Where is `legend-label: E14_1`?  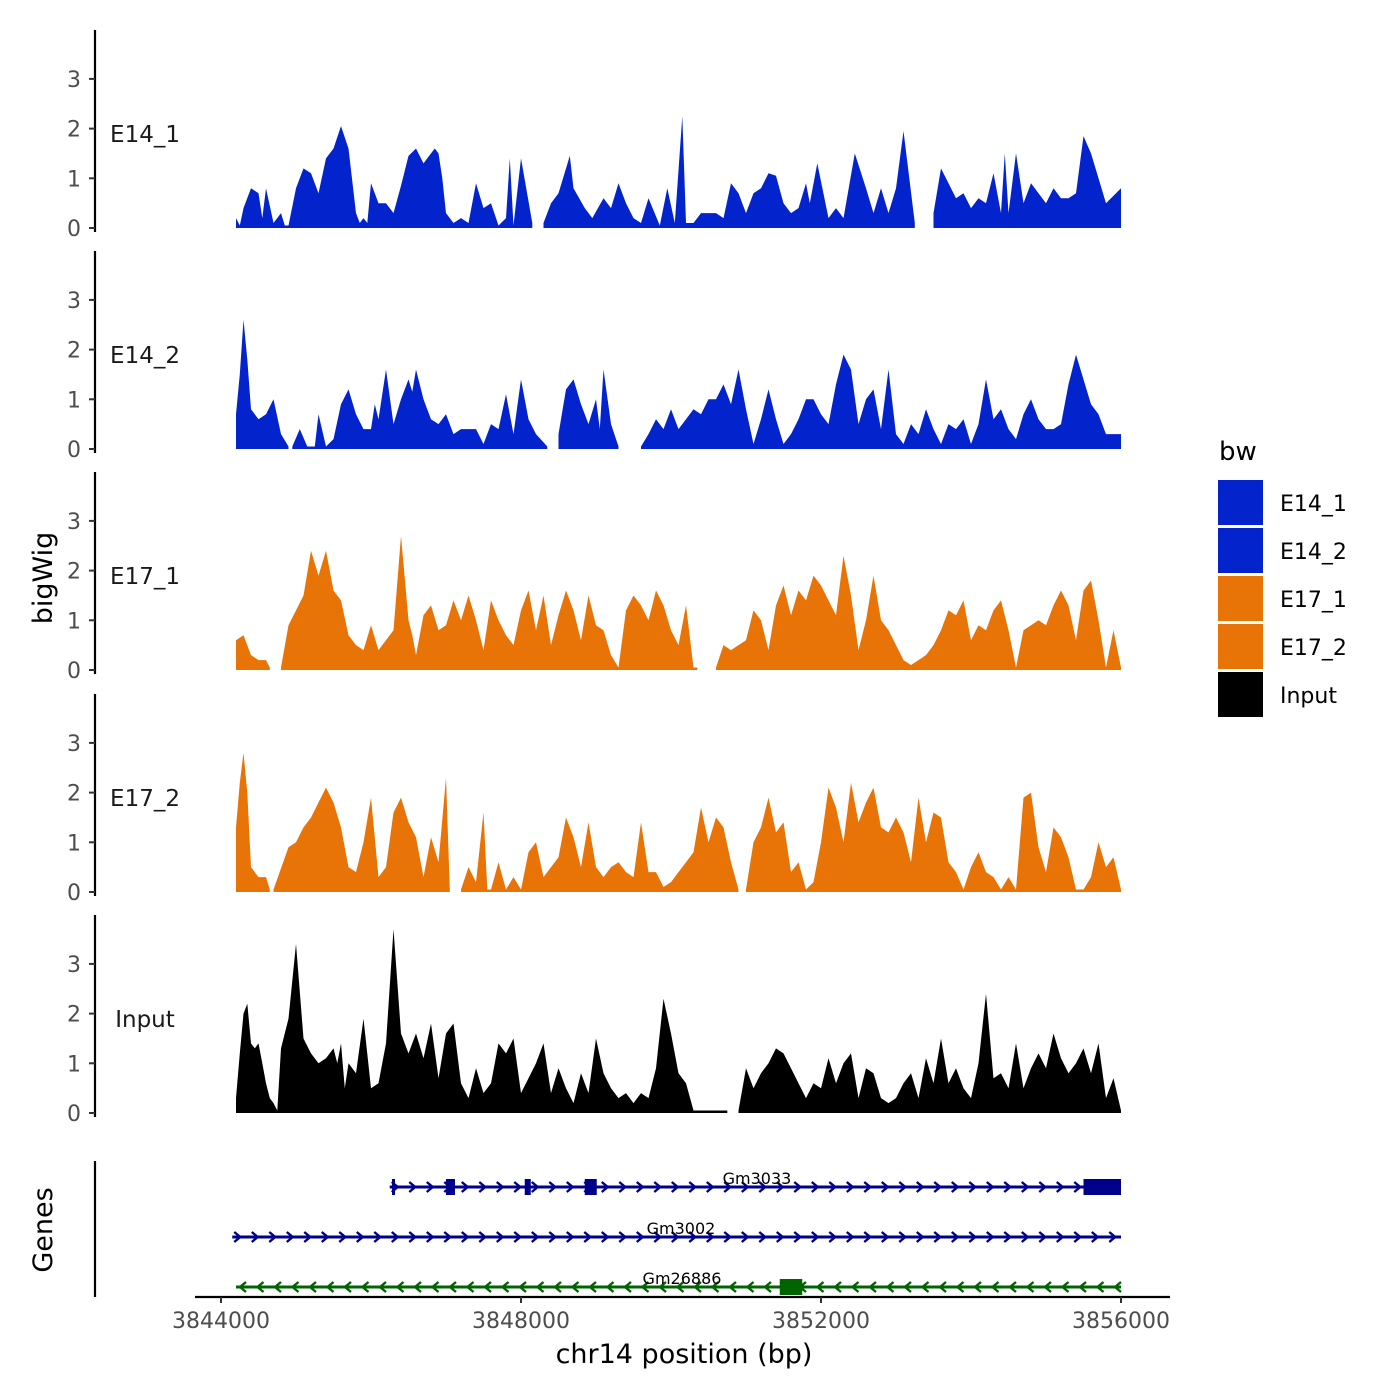 legend-label: E14_1 is located at coordinates (1313, 504).